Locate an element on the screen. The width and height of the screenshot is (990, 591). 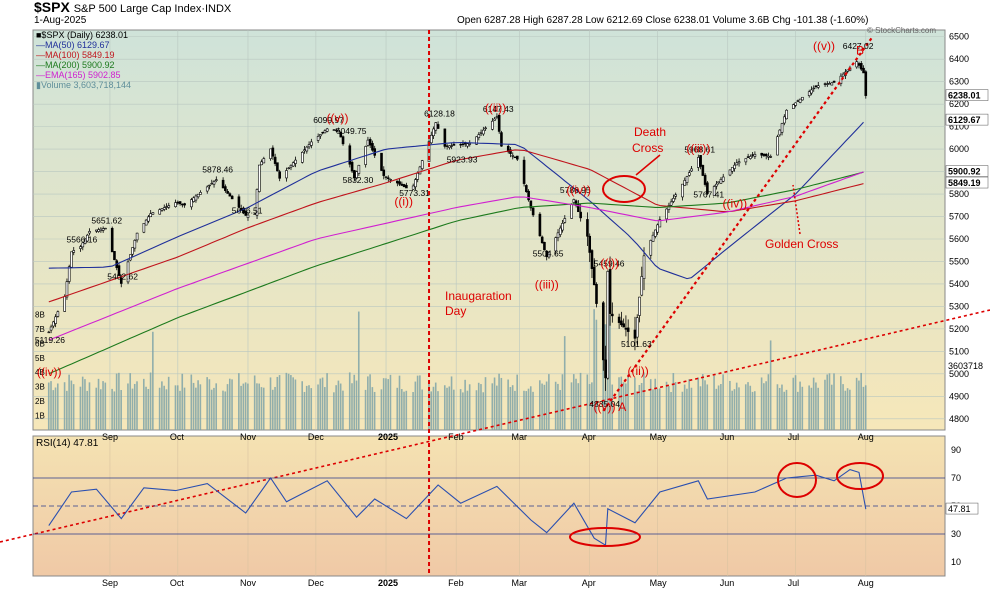
golden-cross-annotation: Golden Cross is located at coordinates (801, 244).